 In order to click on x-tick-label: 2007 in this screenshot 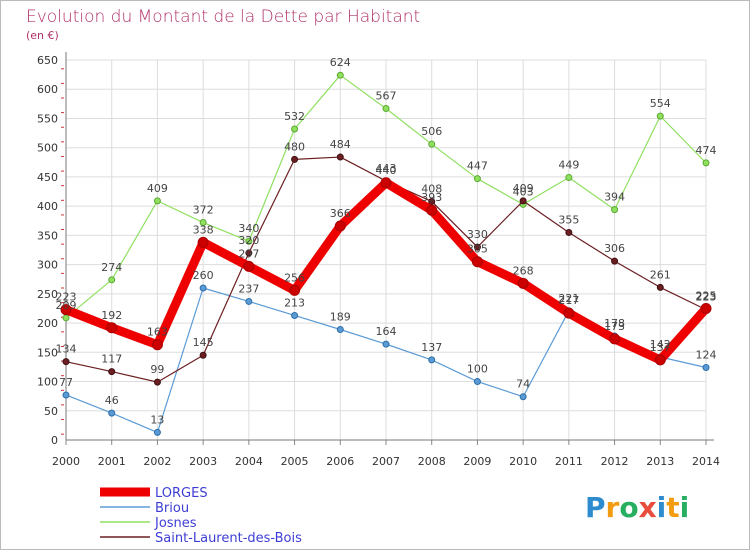, I will do `click(386, 461)`.